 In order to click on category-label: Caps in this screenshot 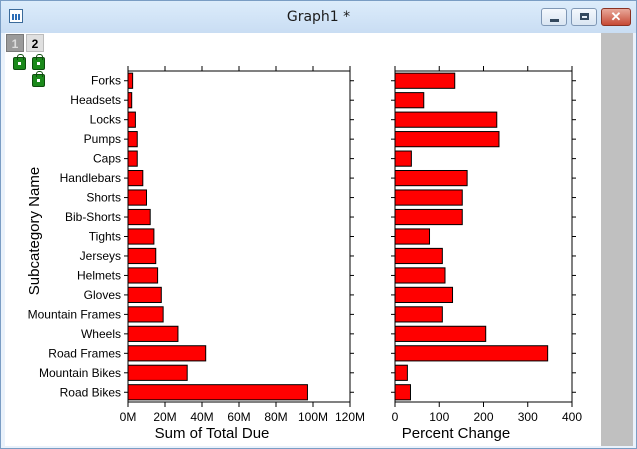, I will do `click(107, 159)`.